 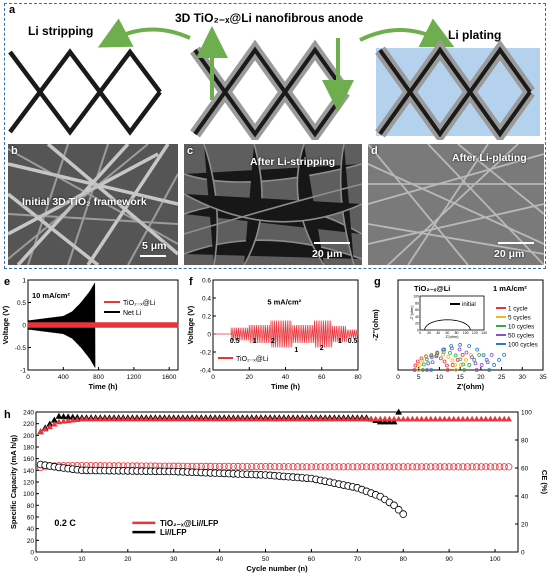 What do you see at coordinates (525, 441) in the screenshot?
I see `y2-tick-label: 80` at bounding box center [525, 441].